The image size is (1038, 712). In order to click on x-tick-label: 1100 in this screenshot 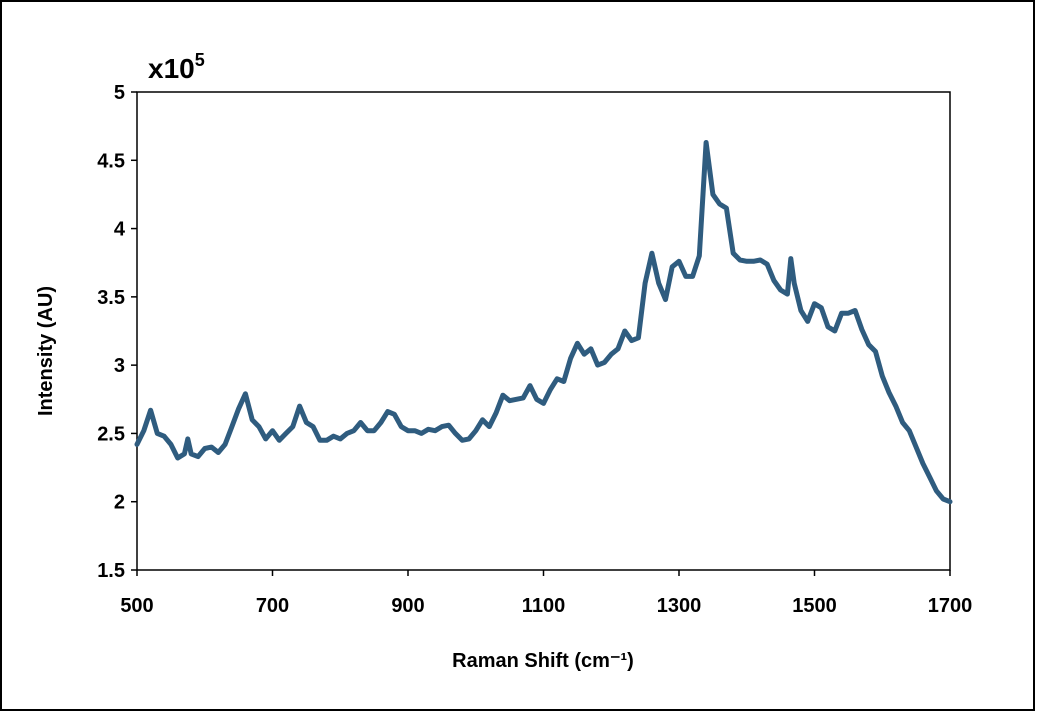, I will do `click(543, 606)`.